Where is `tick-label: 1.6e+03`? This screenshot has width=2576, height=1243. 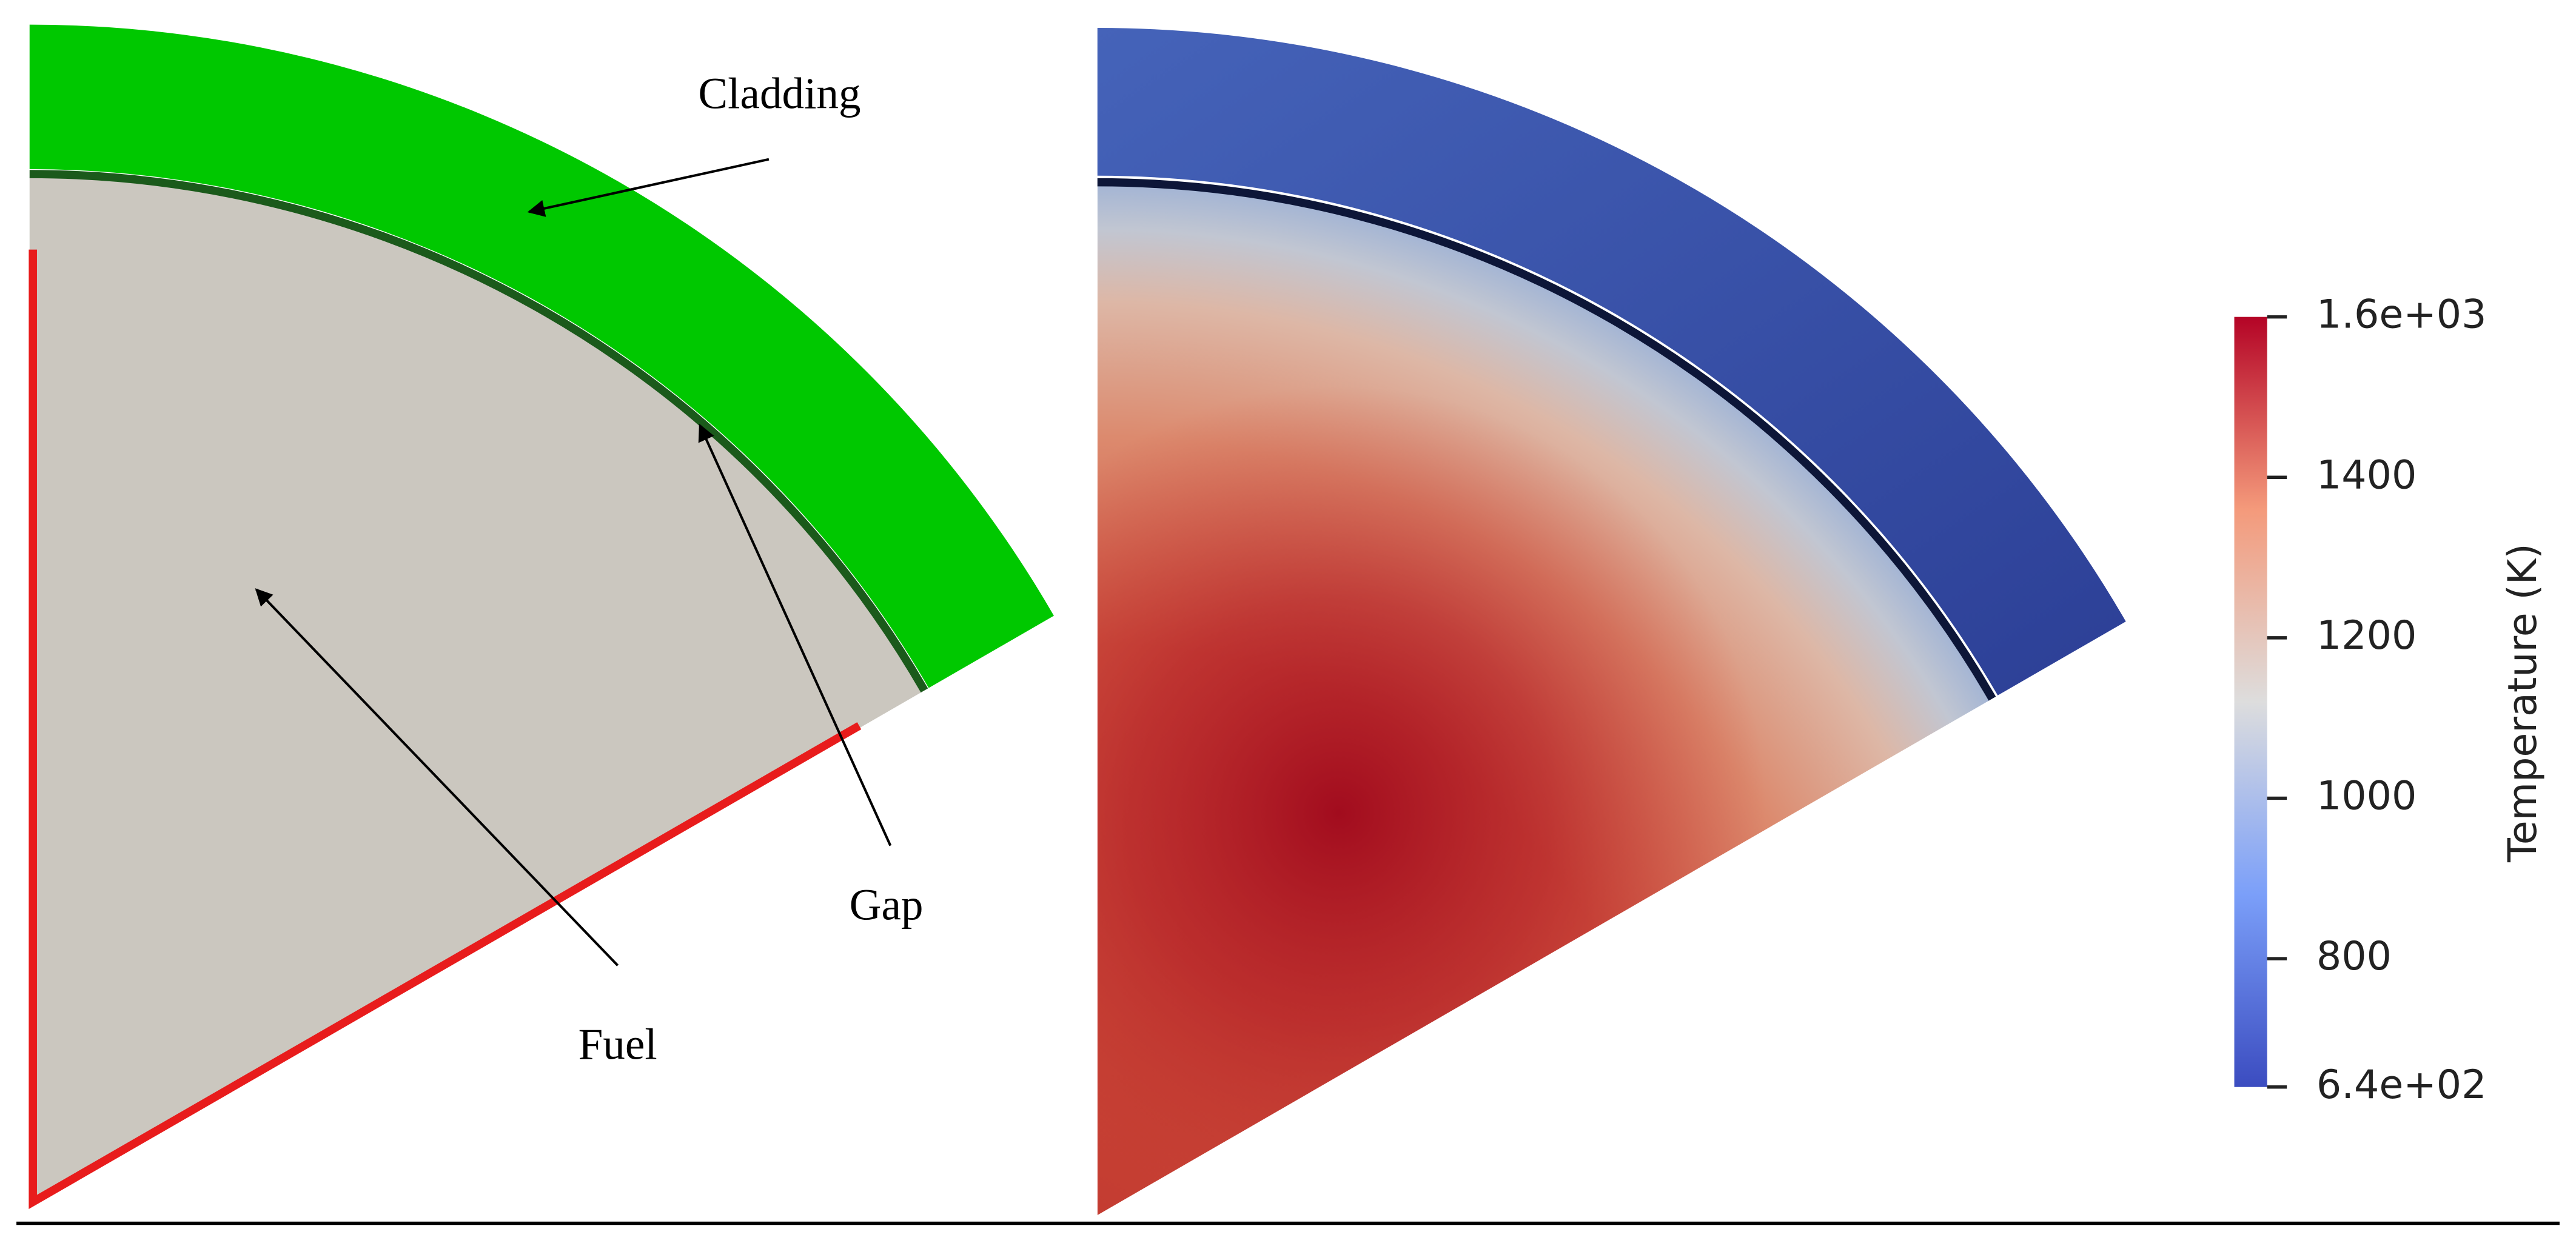 tick-label: 1.6e+03 is located at coordinates (2401, 315).